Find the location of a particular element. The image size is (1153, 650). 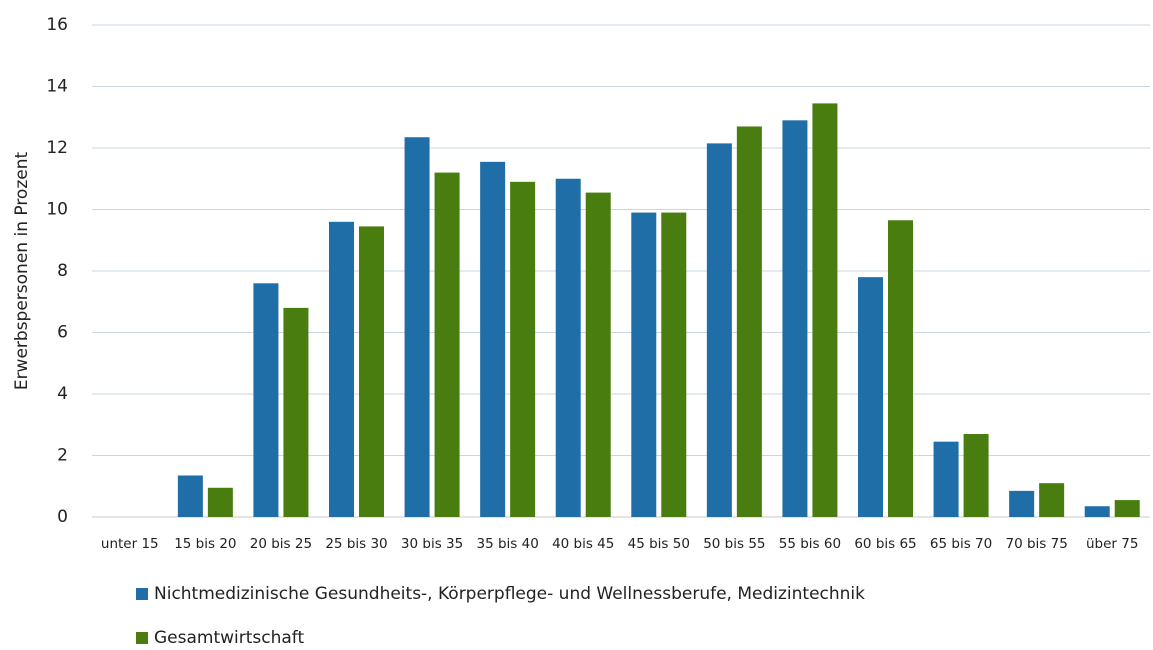

x-tick-label: 40 bis 45 is located at coordinates (583, 544).